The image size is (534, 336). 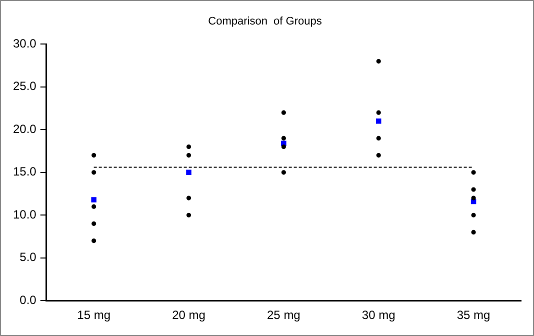 What do you see at coordinates (24, 86) in the screenshot?
I see `y-tick-label: 25.0` at bounding box center [24, 86].